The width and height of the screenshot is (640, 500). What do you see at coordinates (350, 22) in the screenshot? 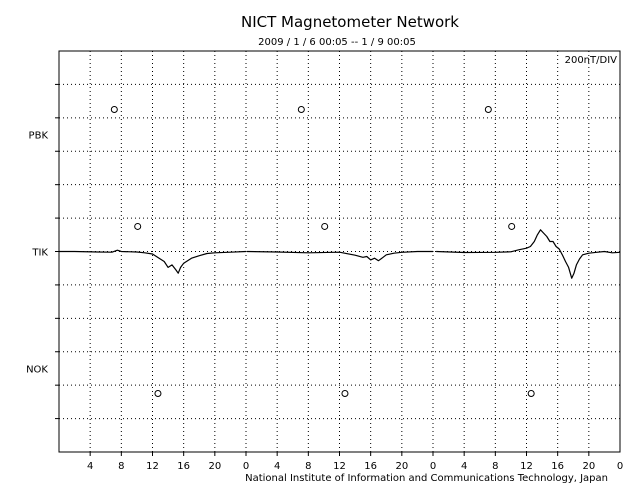
I see `chart-title: NICT Magnetometer Network` at bounding box center [350, 22].